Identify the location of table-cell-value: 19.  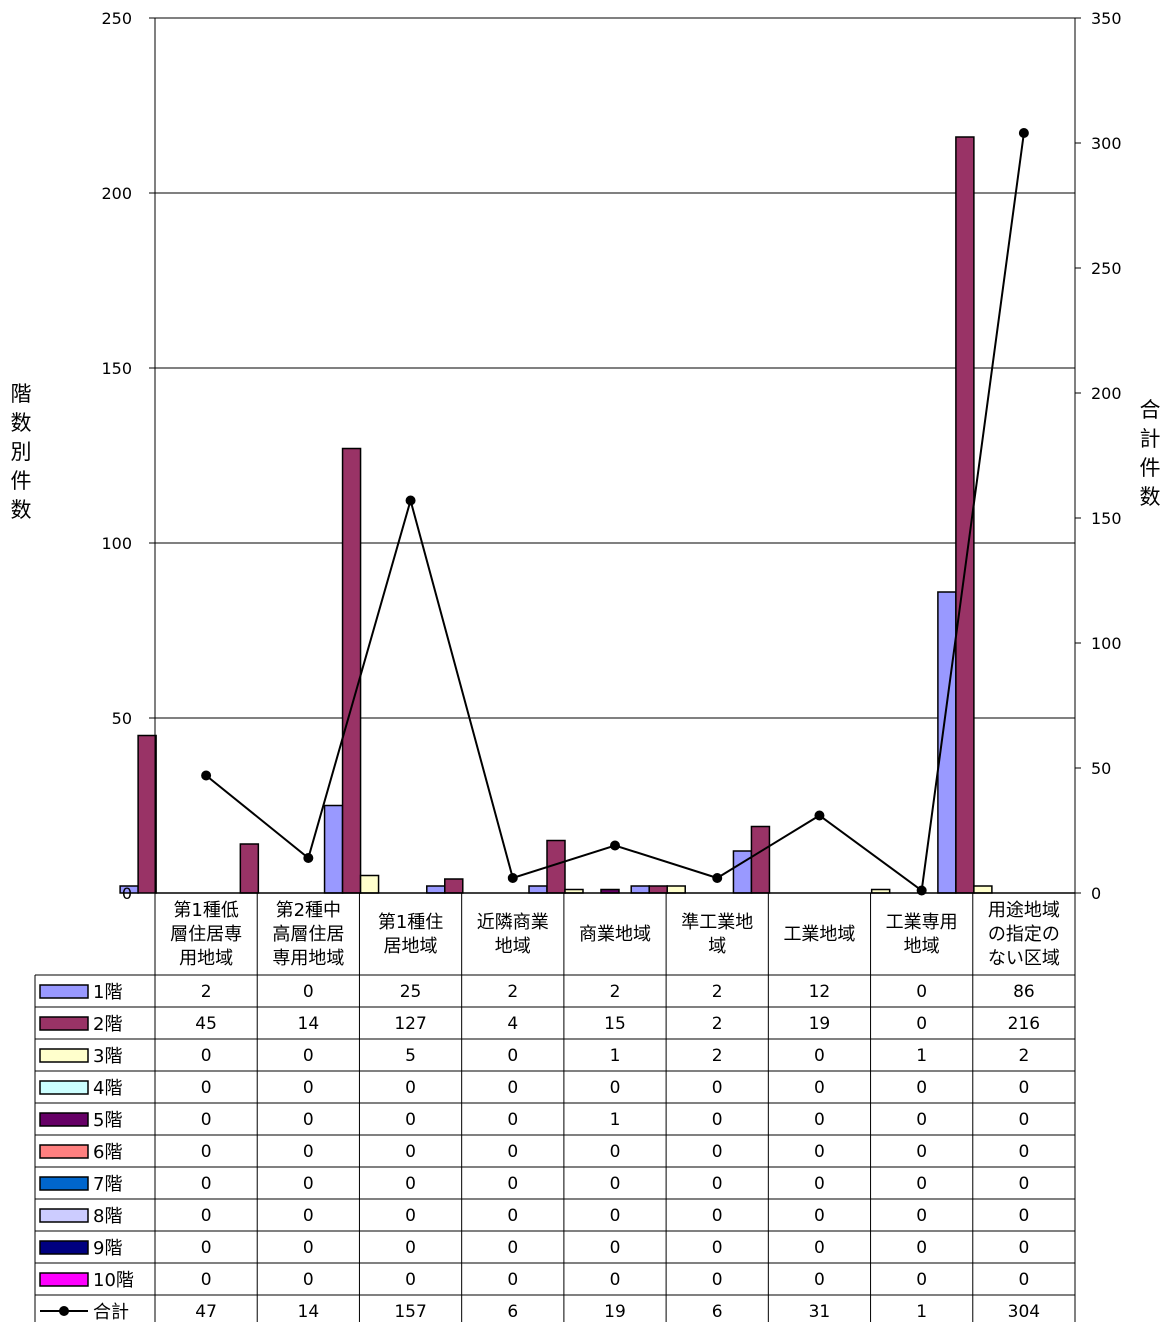
(820, 1024).